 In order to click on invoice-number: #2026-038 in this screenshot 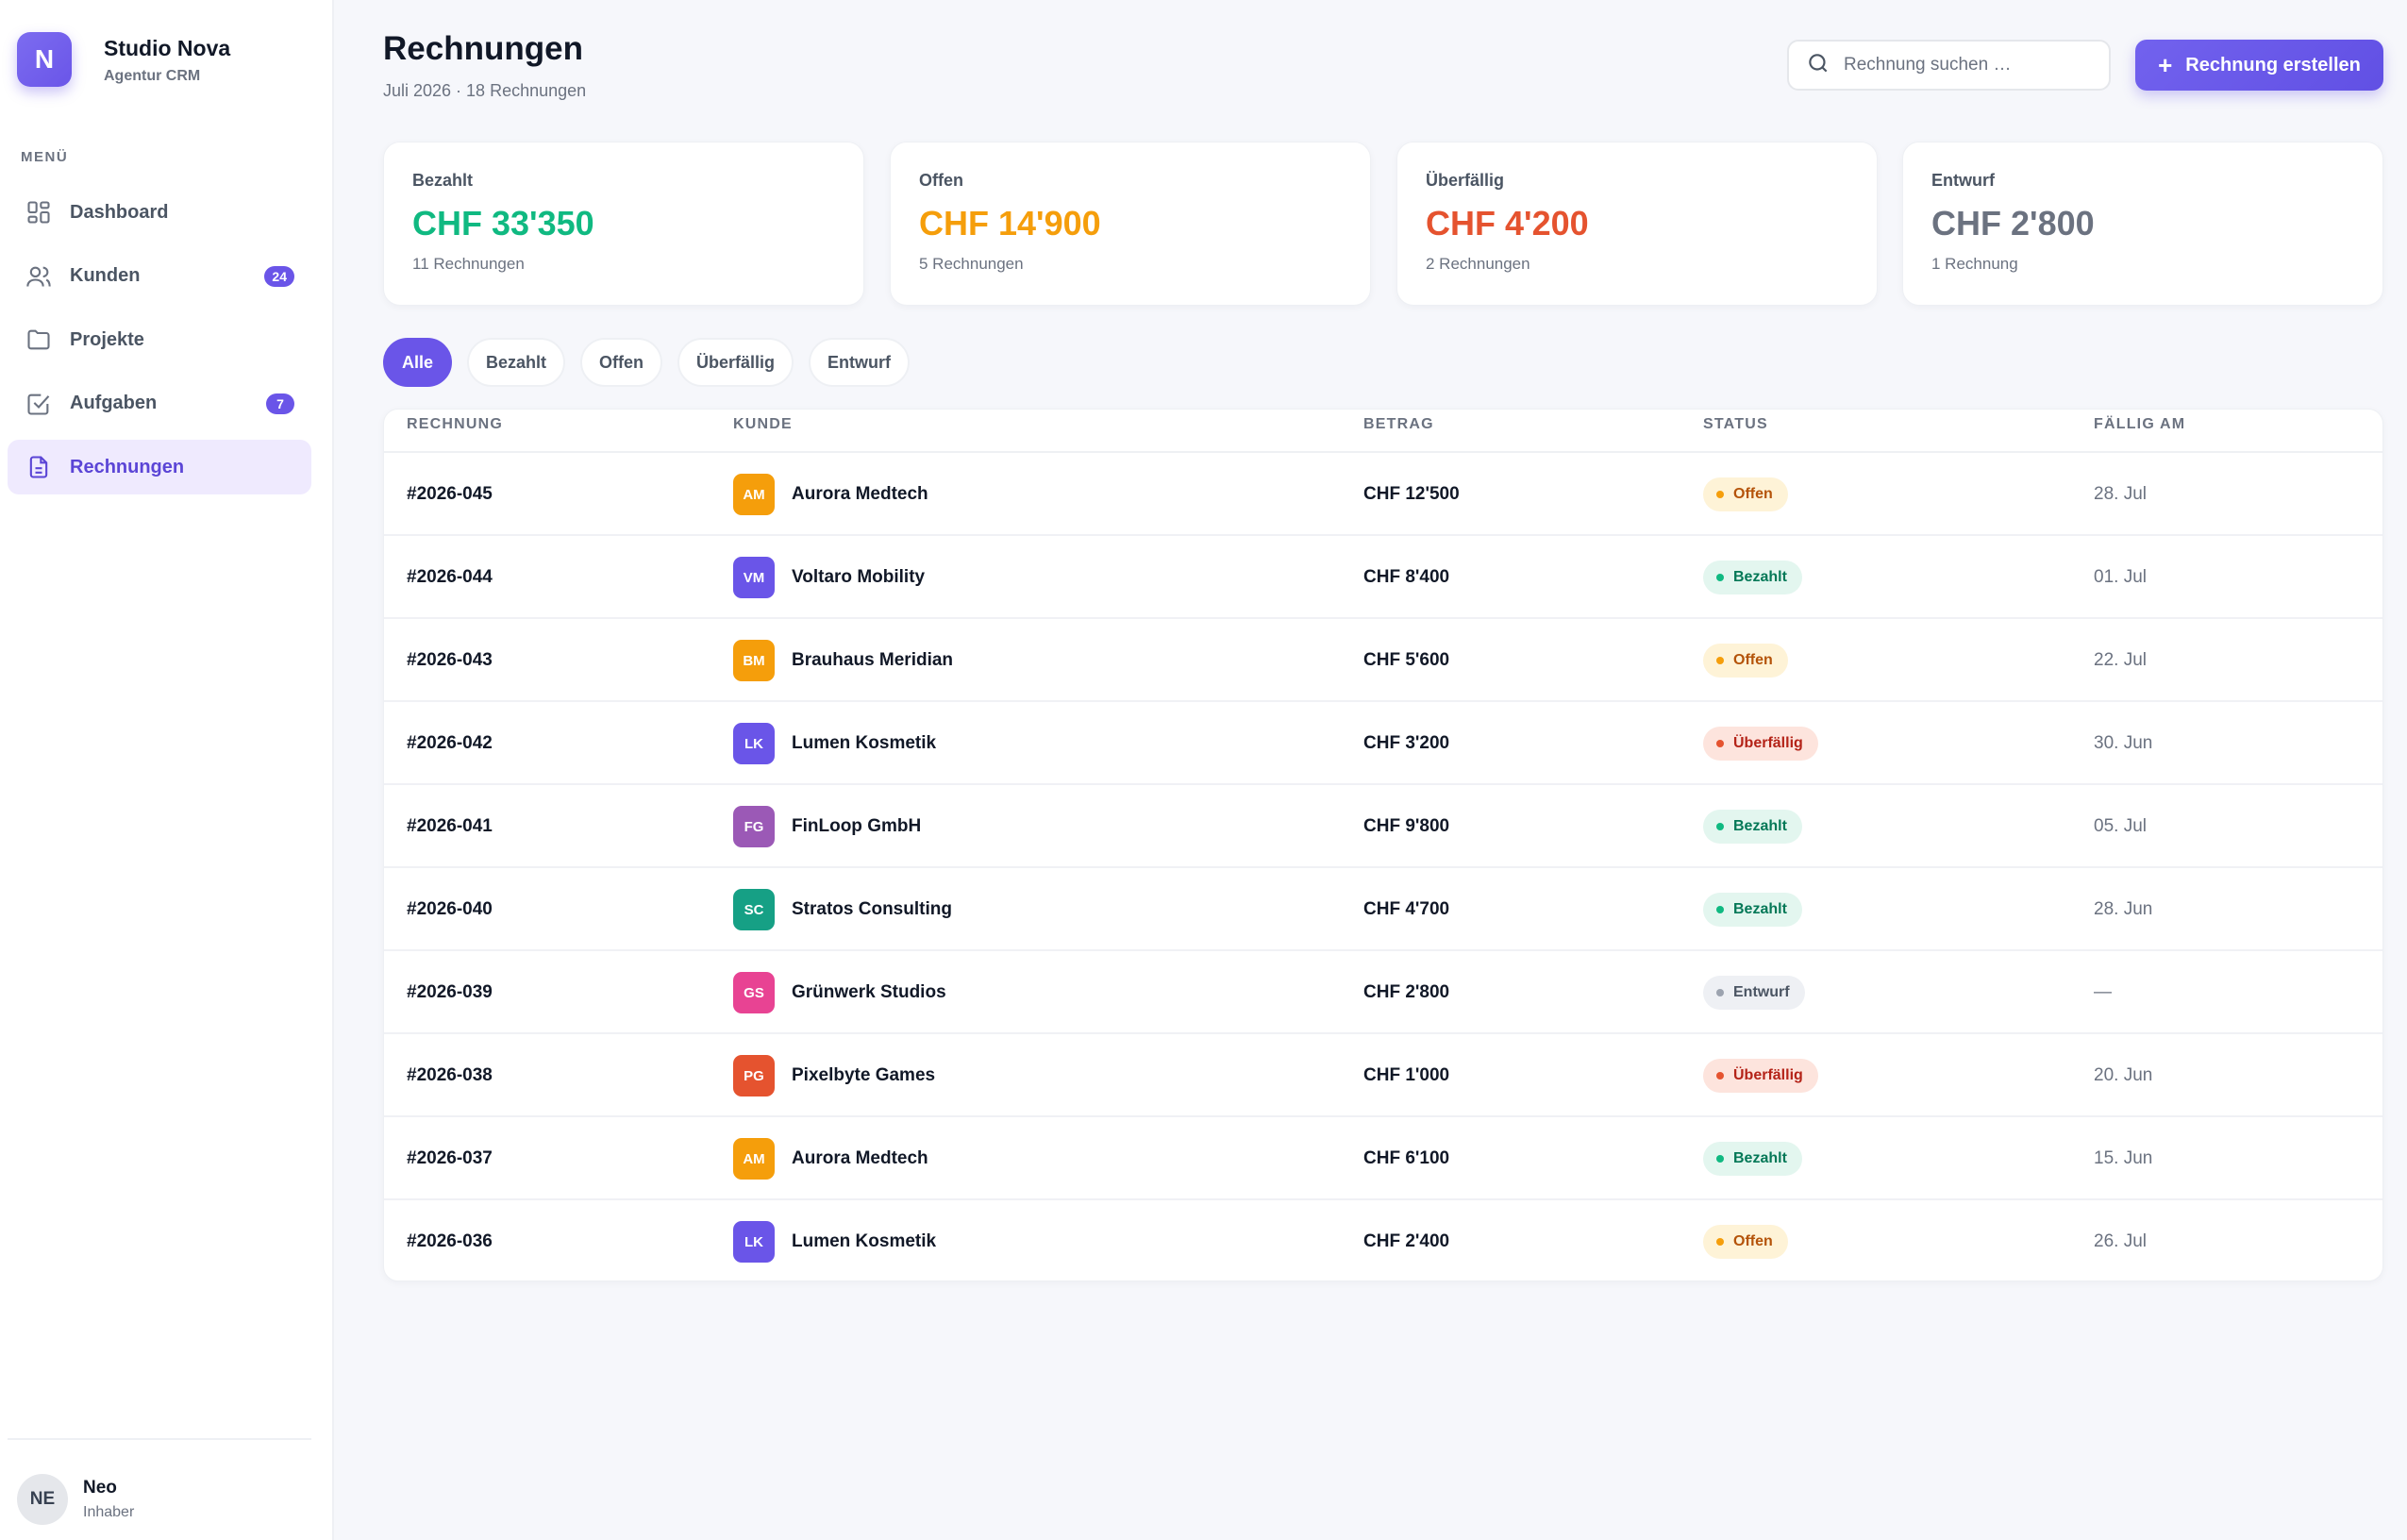, I will do `click(450, 1075)`.